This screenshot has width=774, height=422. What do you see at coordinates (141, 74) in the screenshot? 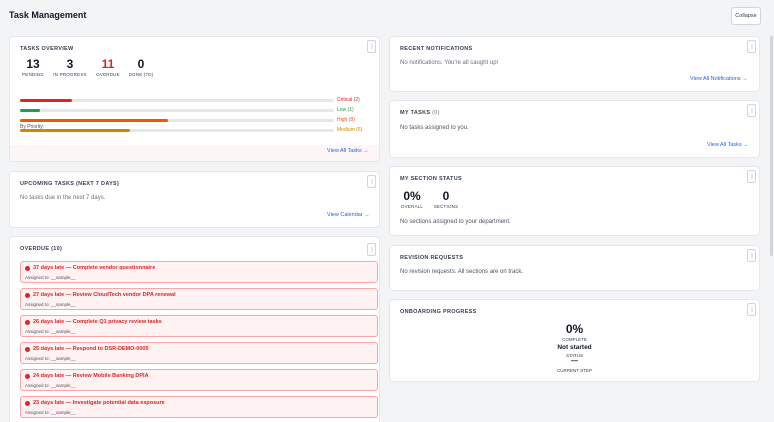
I see `stat-label: DONE (7D)` at bounding box center [141, 74].